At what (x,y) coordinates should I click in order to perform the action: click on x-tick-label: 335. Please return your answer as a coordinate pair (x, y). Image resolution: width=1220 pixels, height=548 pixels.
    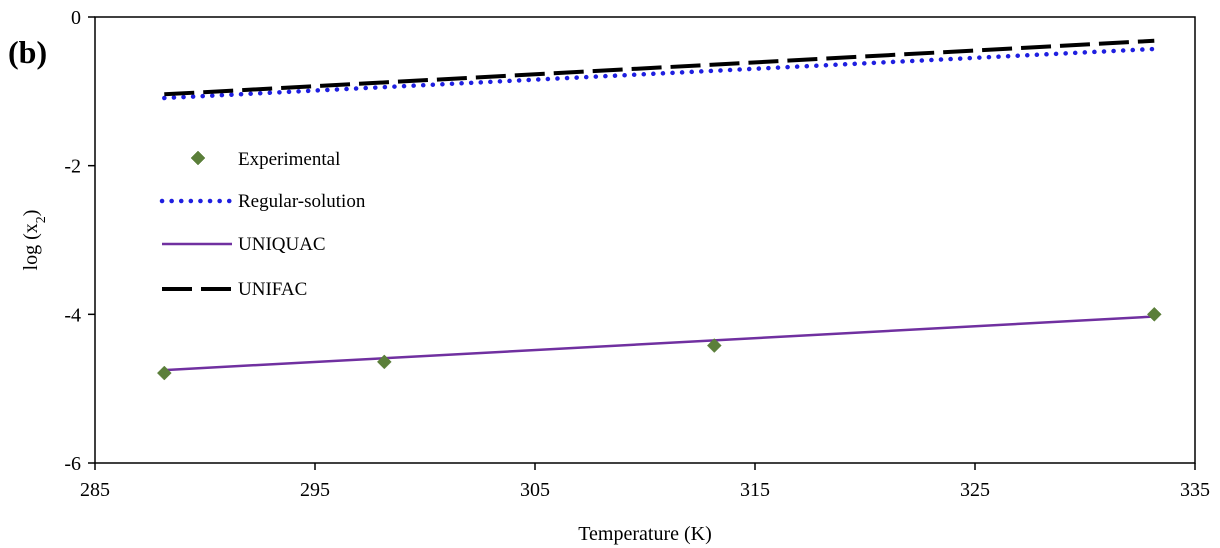
    Looking at the image, I should click on (1195, 490).